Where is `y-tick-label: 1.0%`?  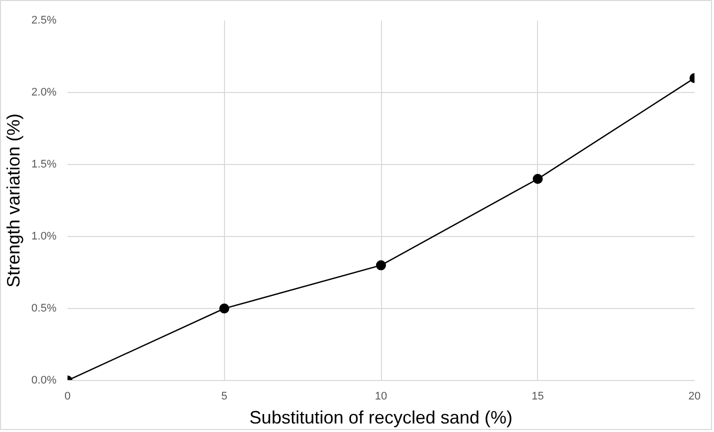 y-tick-label: 1.0% is located at coordinates (44, 236).